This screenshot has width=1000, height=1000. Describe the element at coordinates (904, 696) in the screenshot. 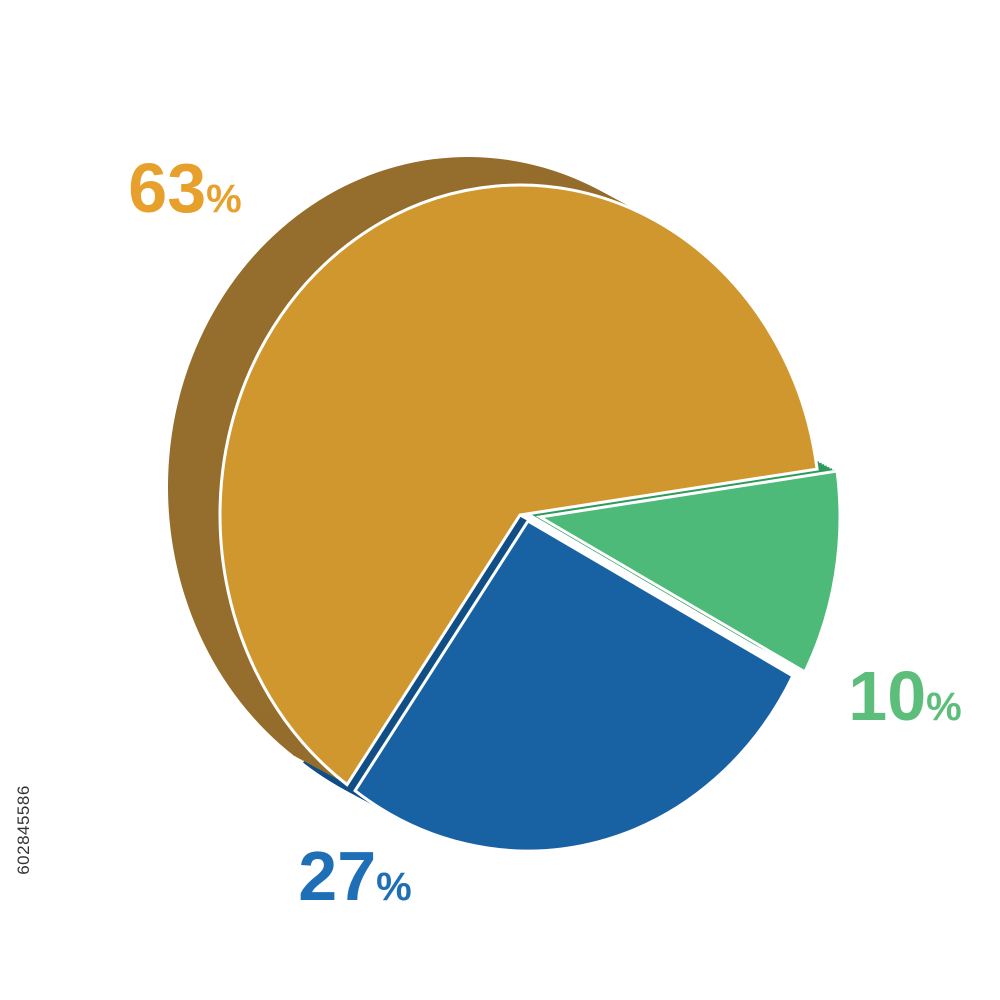

I see `slice-label-10: 10%` at that location.